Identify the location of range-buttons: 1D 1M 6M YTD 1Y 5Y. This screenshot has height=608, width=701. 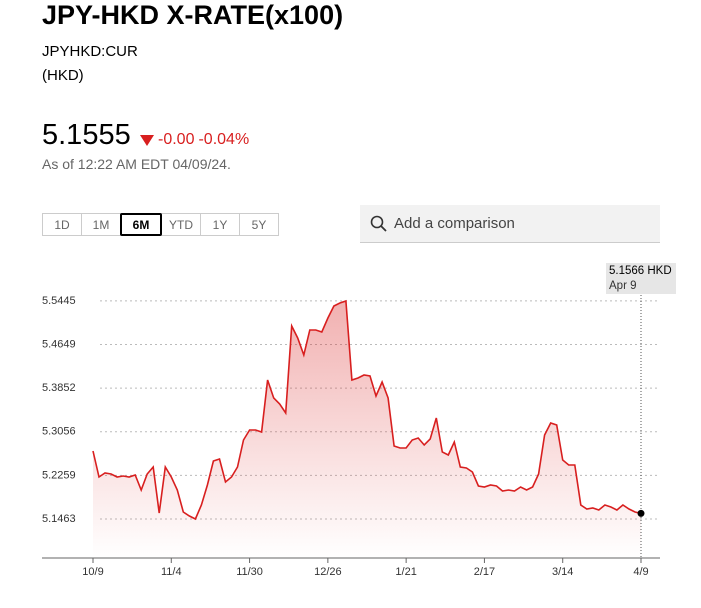
(160, 224).